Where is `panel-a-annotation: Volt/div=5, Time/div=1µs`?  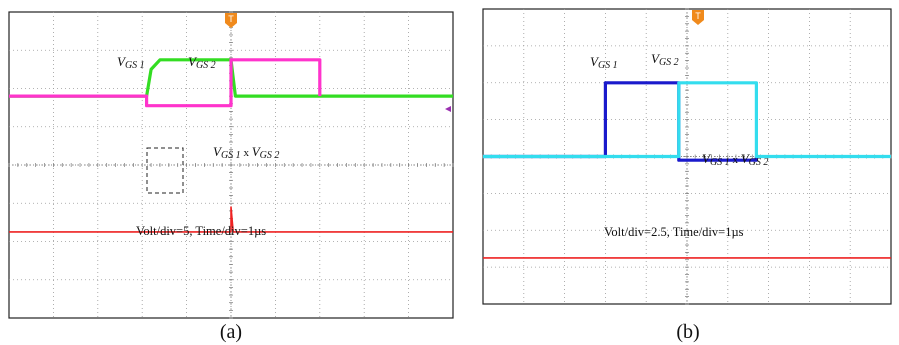
panel-a-annotation: Volt/div=5, Time/div=1µs is located at coordinates (201, 231).